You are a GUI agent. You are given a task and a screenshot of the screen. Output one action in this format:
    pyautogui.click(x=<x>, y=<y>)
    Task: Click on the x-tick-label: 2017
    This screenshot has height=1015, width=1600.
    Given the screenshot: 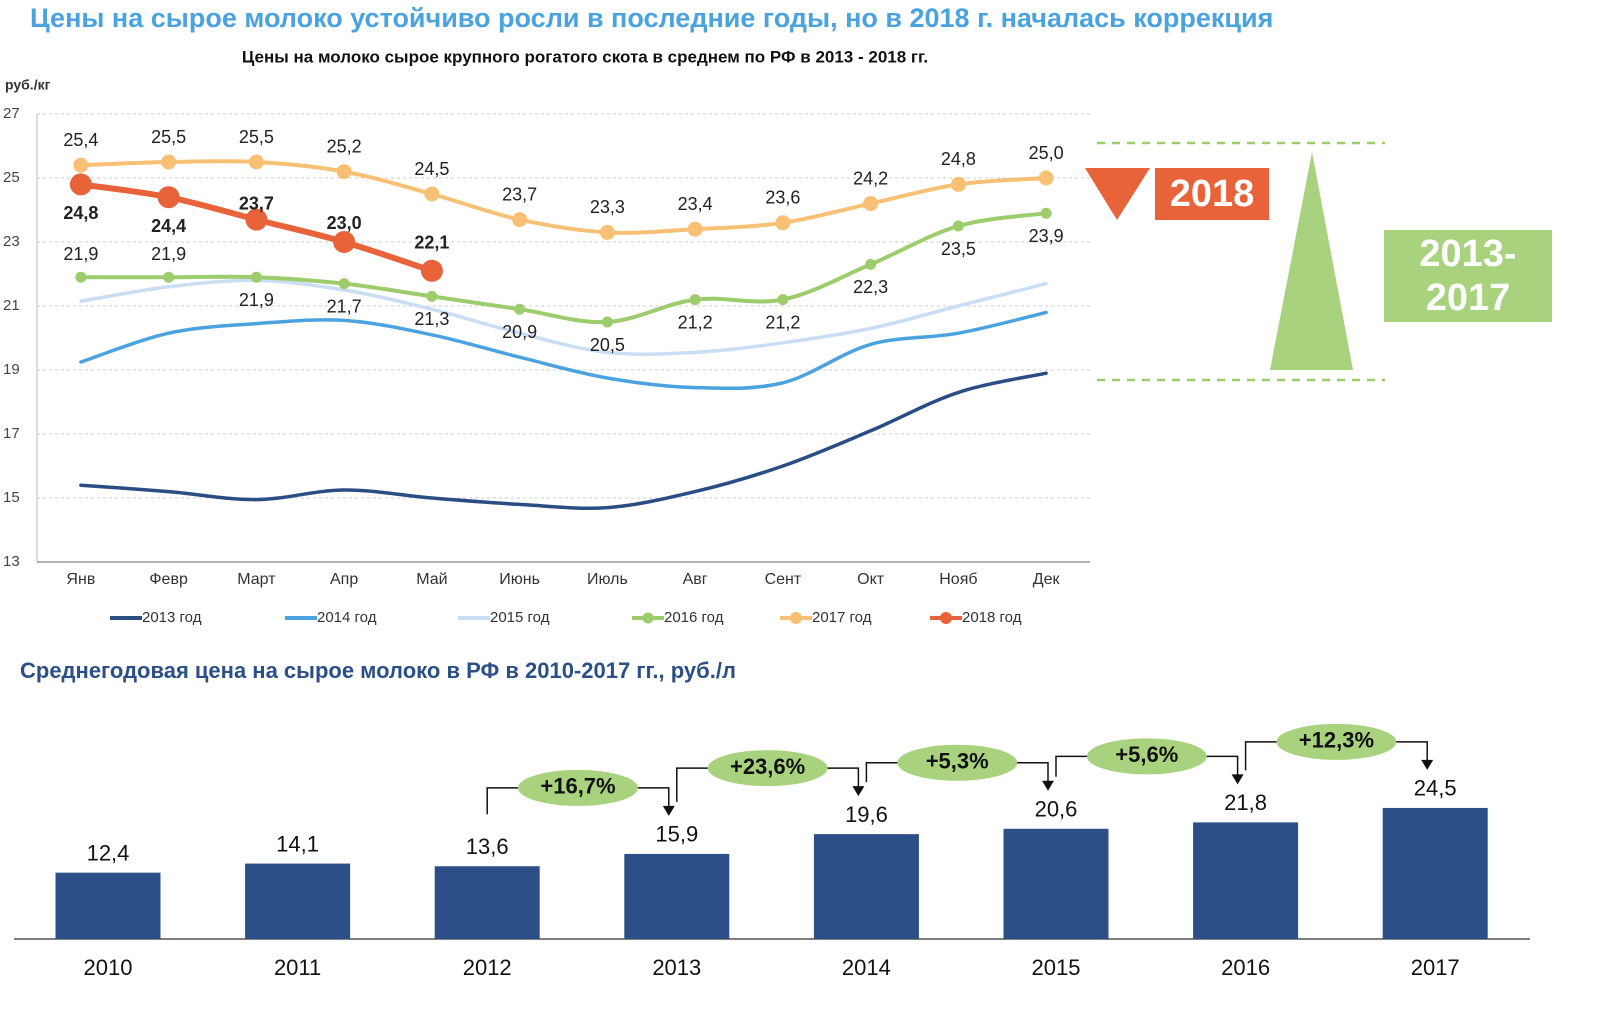 What is the action you would take?
    pyautogui.click(x=1435, y=967)
    